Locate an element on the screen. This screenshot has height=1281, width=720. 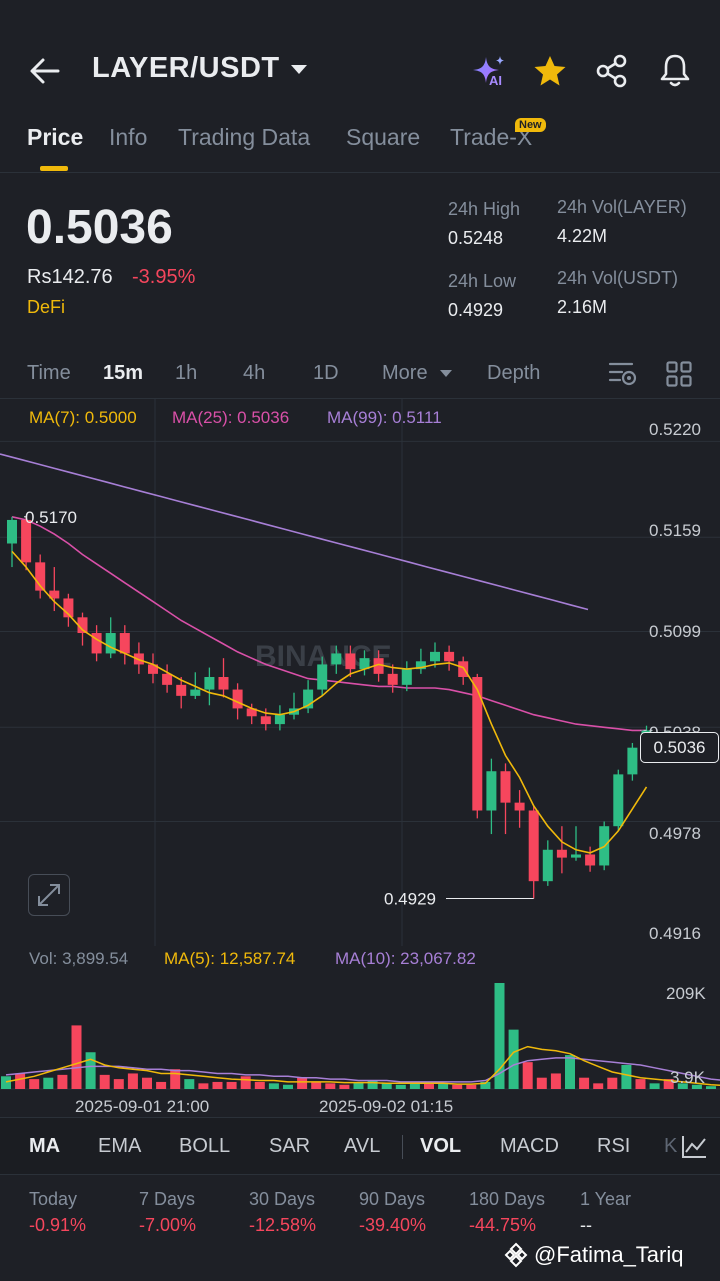
expand-icon is located at coordinates (49, 895).